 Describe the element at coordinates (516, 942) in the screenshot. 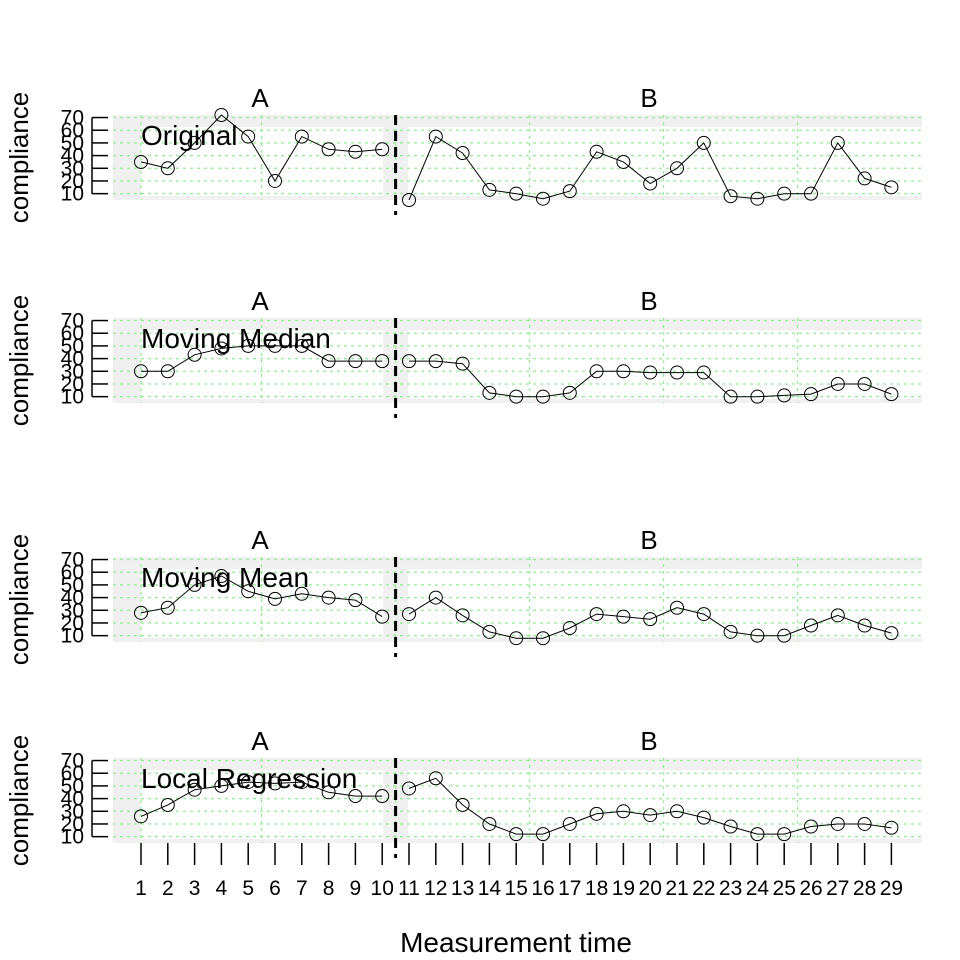

I see `x-axis-title: Measurement time` at that location.